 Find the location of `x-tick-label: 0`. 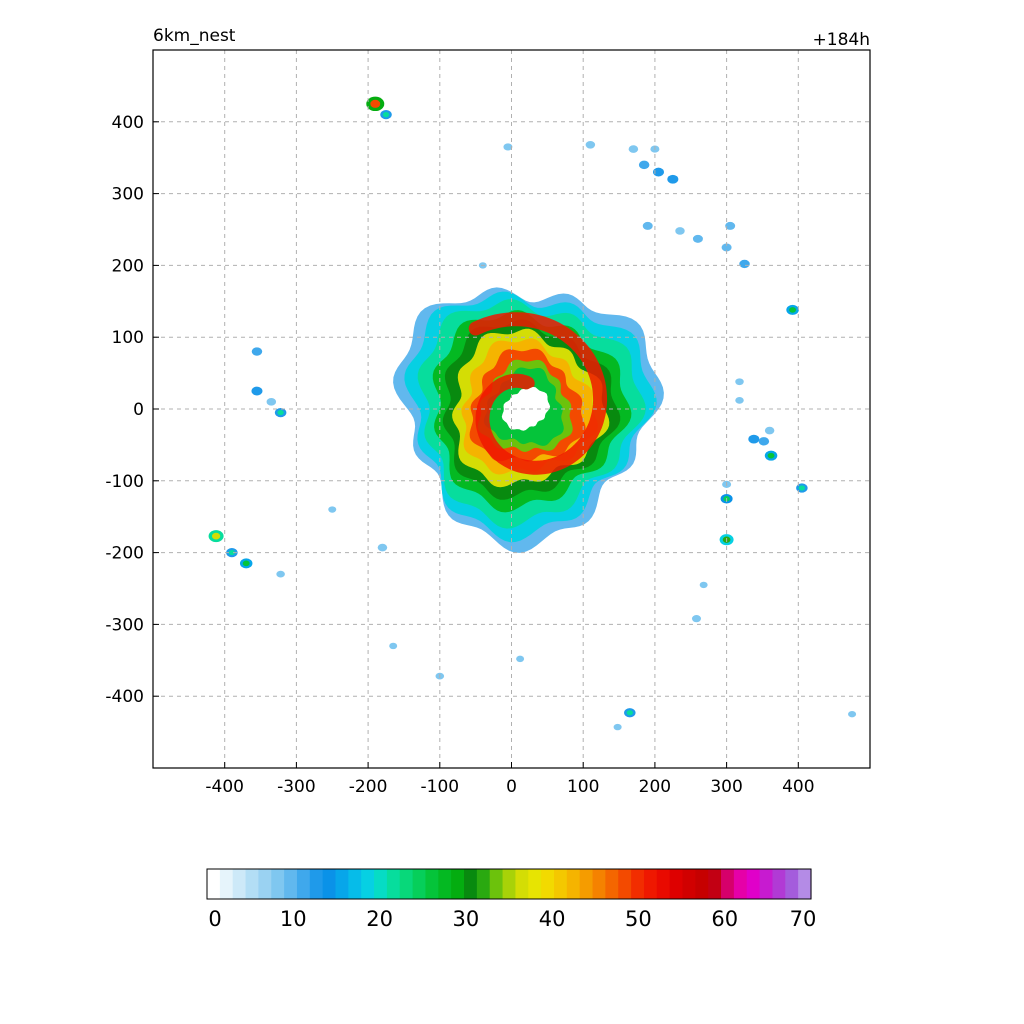

x-tick-label: 0 is located at coordinates (511, 787).